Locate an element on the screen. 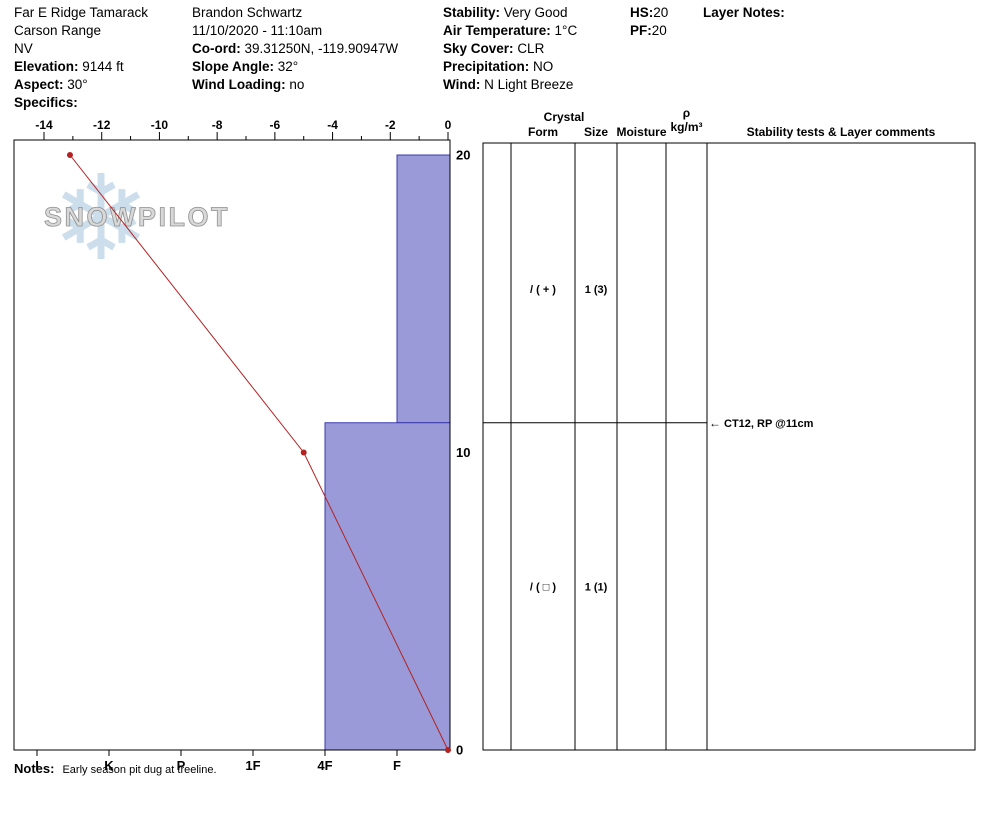 Image resolution: width=994 pixels, height=840 pixels. pit-name: Far E Ridge Tamarack is located at coordinates (81, 12).